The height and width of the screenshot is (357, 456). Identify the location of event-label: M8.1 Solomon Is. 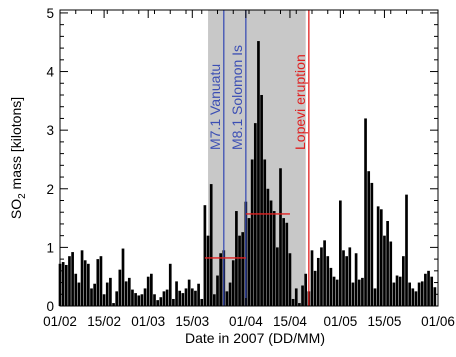
(237, 97).